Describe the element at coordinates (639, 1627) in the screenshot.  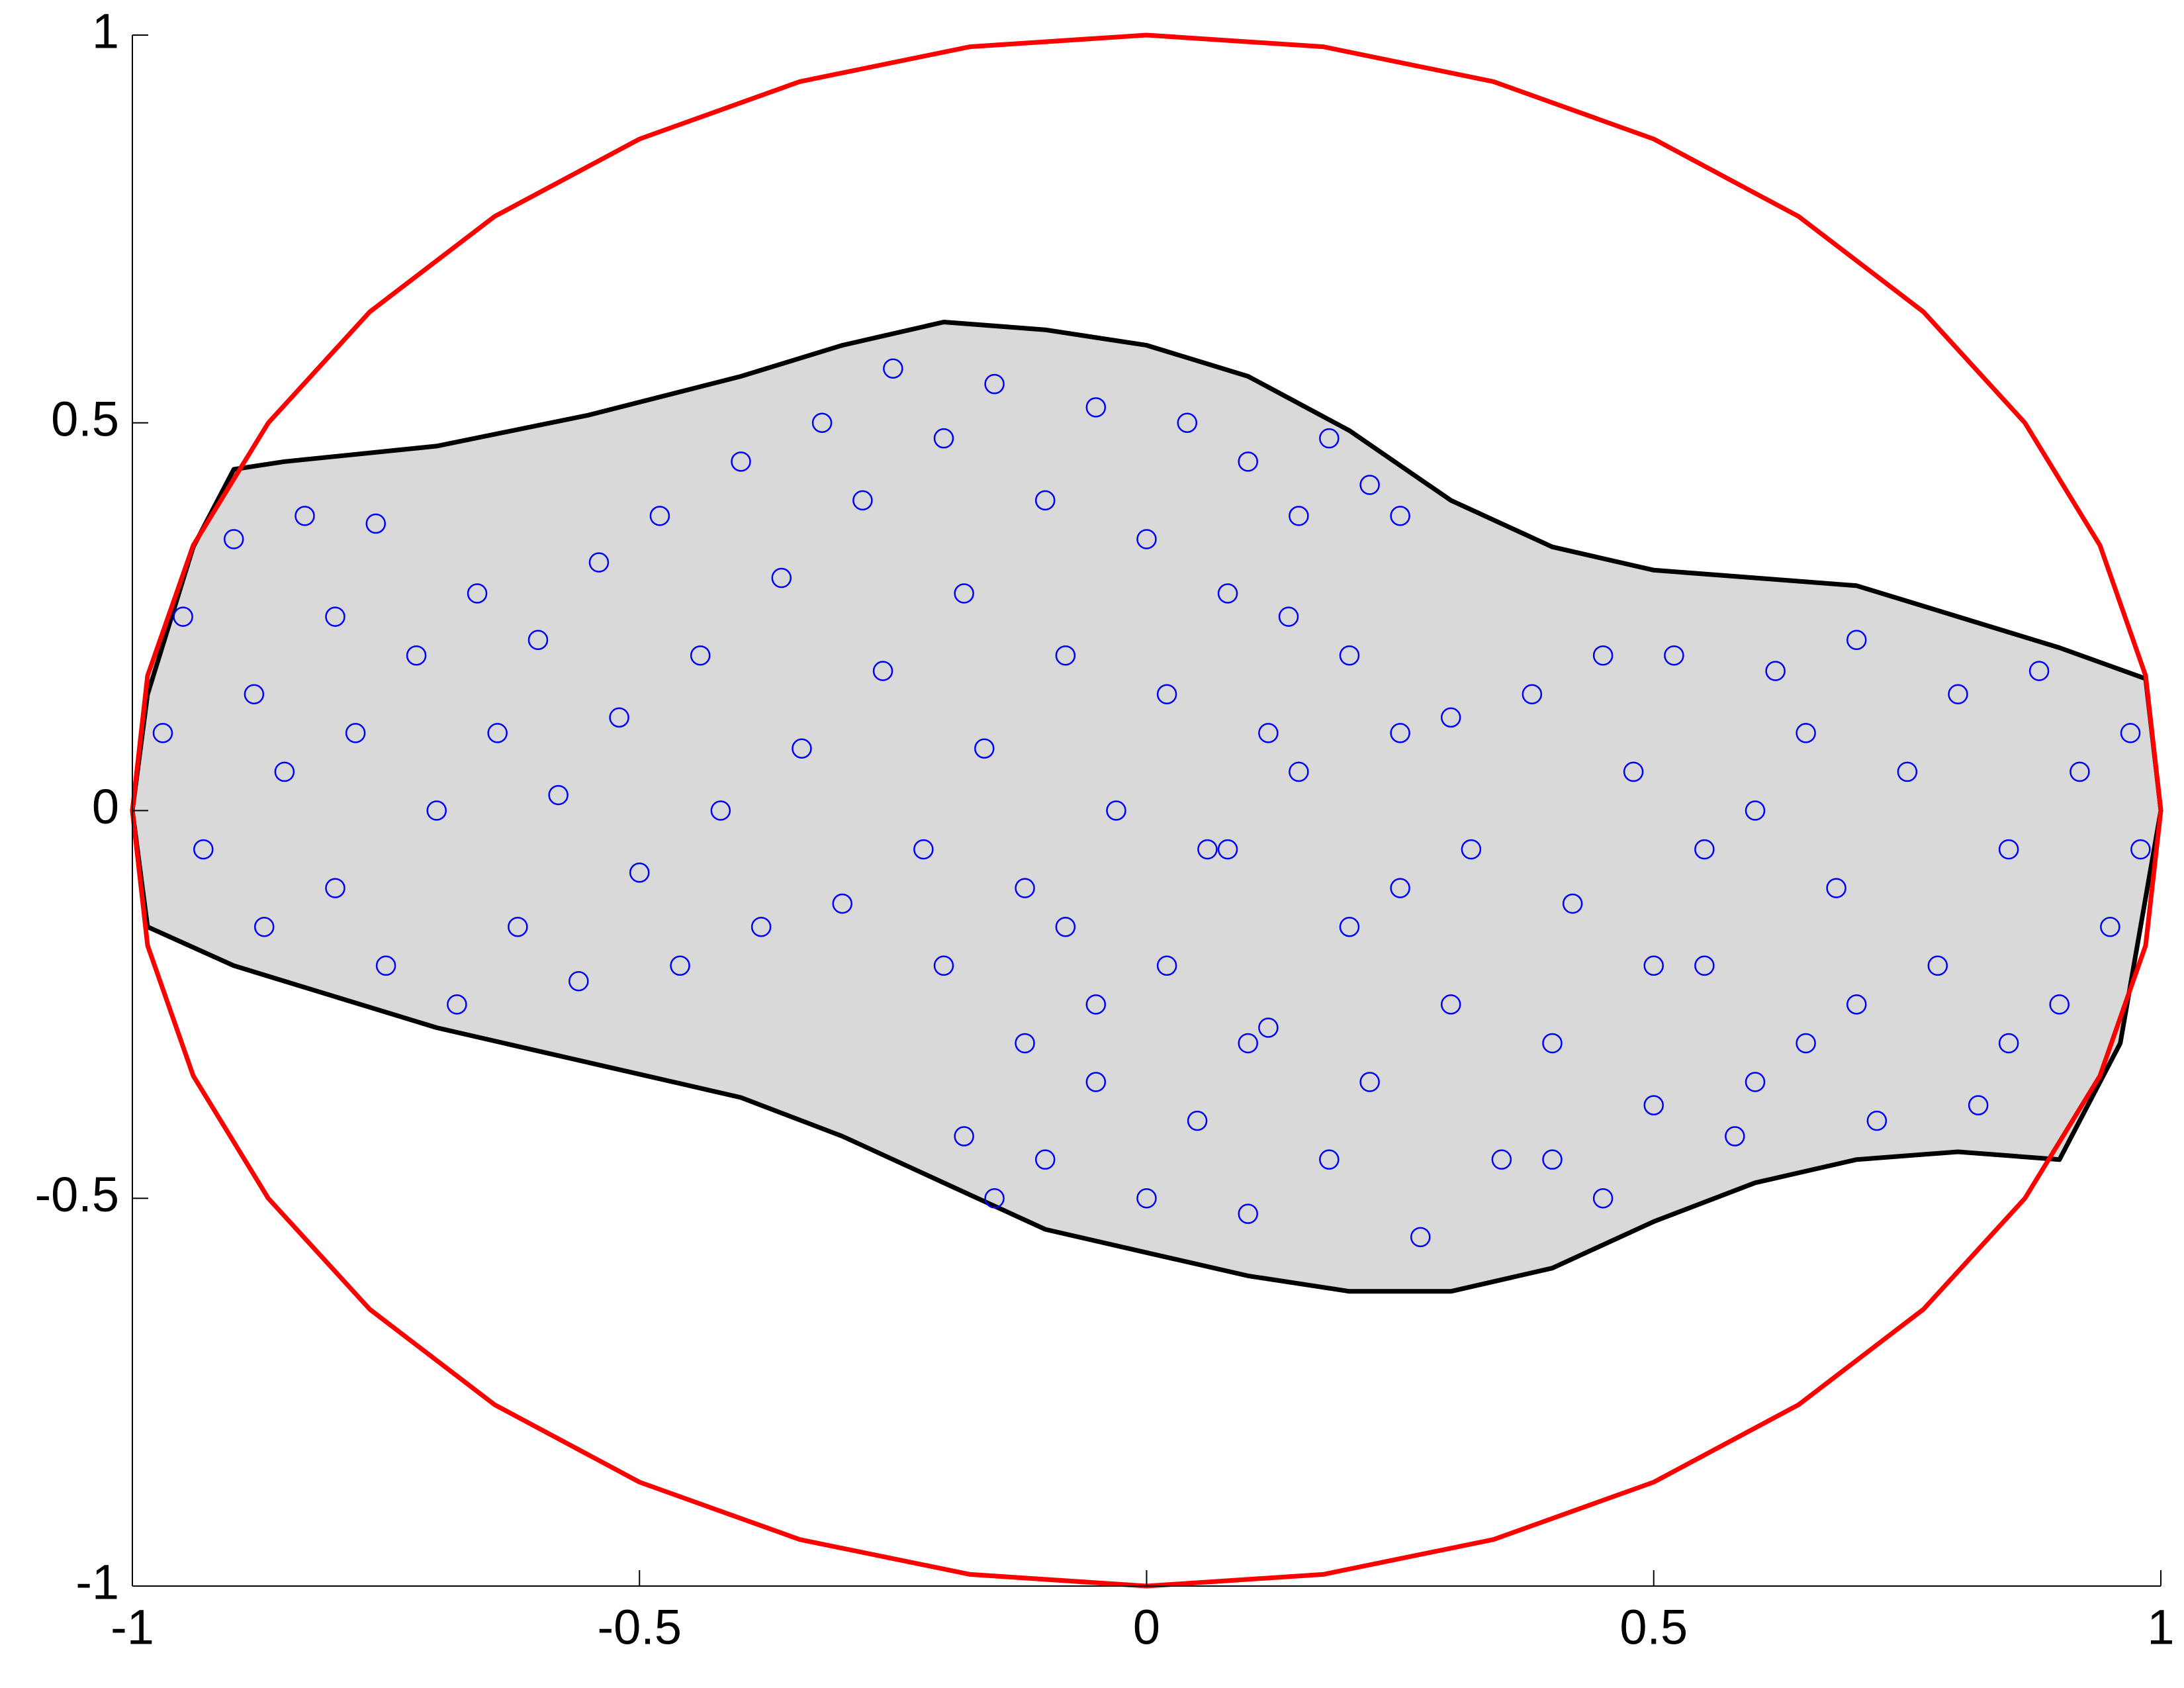
I see `x-tick-label: -0.5` at that location.